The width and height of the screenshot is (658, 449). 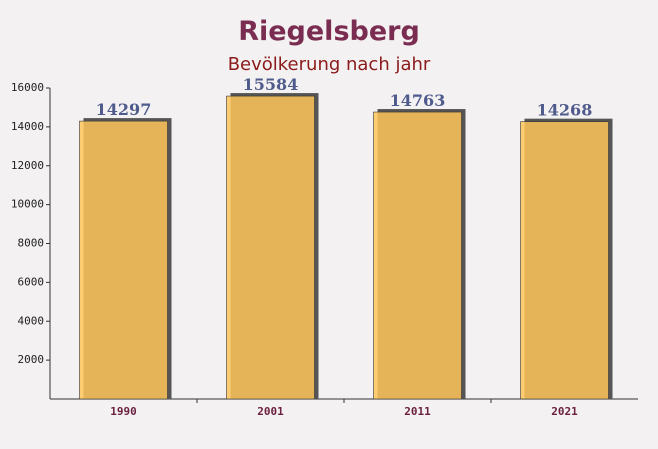 I want to click on value-label: 14268, so click(x=565, y=110).